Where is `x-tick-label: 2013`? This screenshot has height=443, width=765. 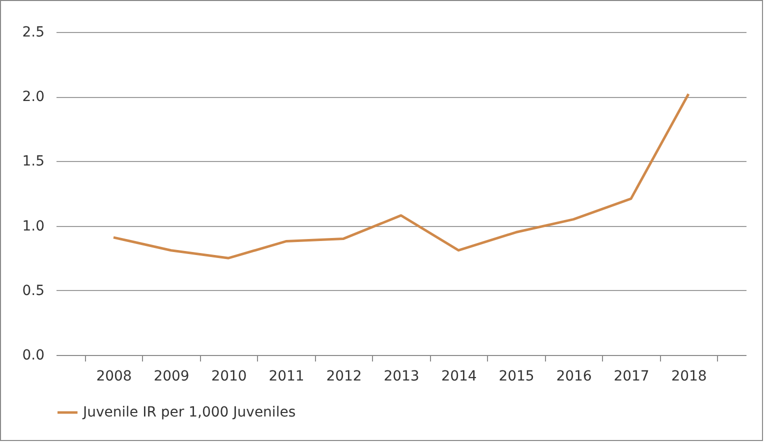
x-tick-label: 2013 is located at coordinates (402, 376).